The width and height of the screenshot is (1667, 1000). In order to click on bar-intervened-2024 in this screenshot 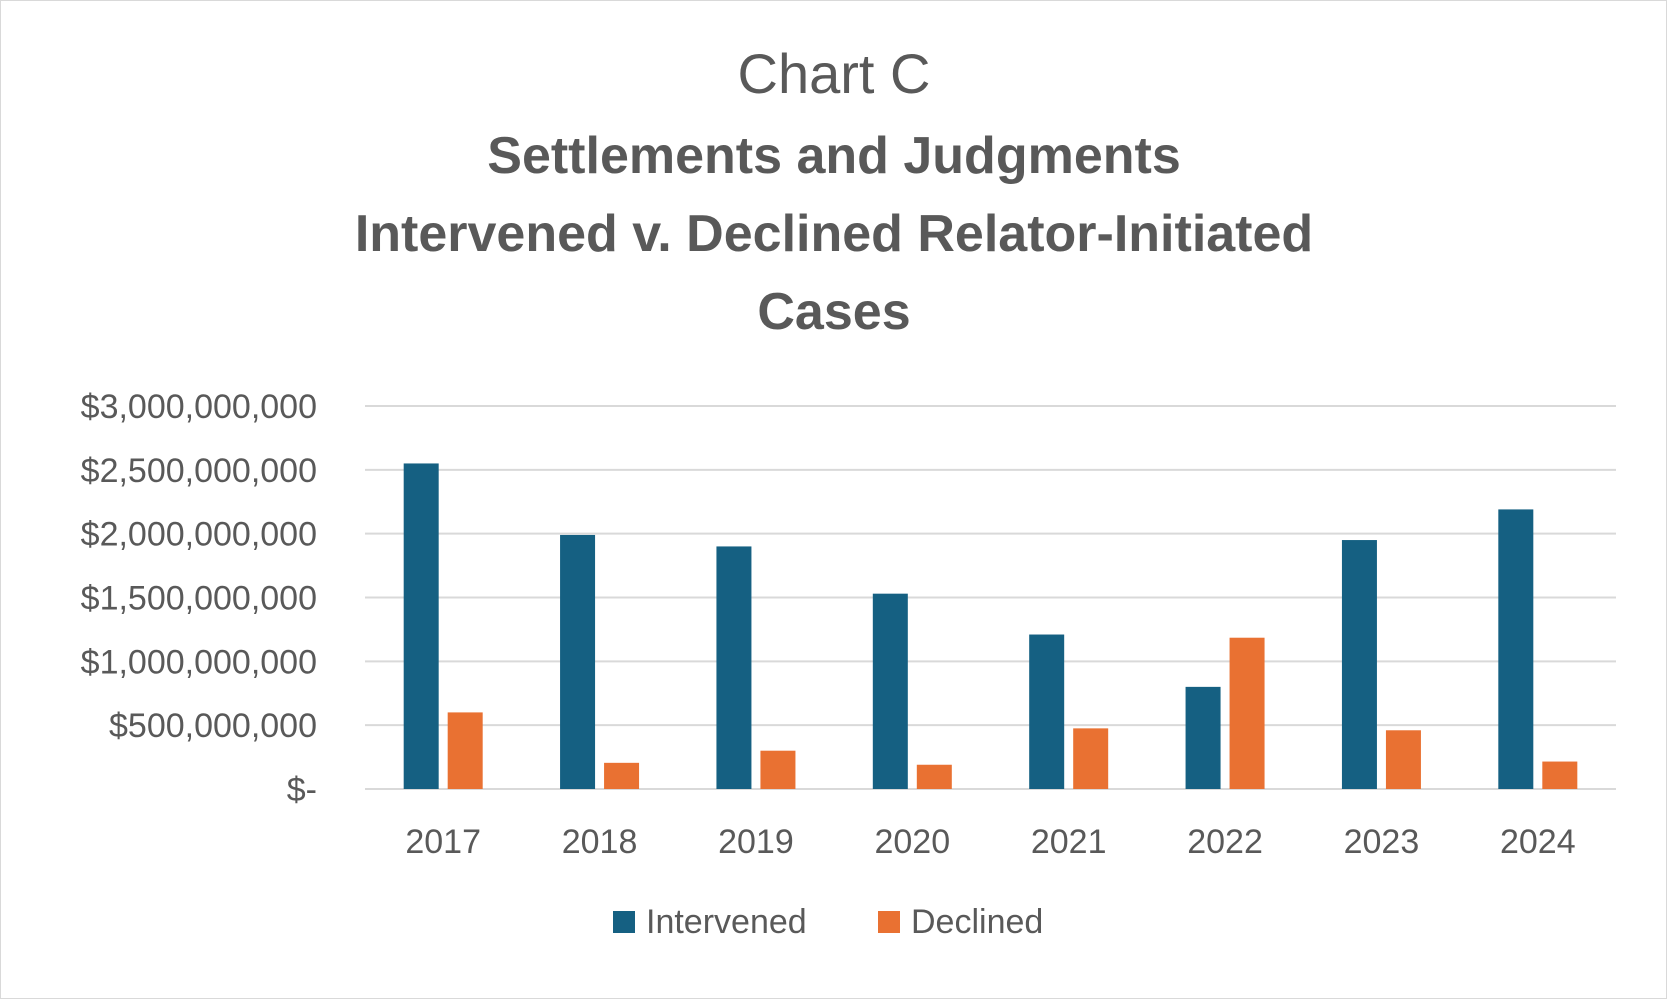, I will do `click(1516, 649)`.